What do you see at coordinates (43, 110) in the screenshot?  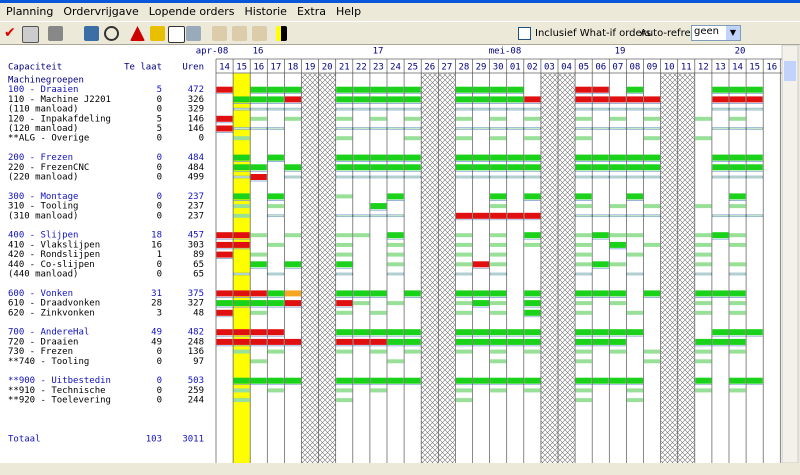 I see `row-name: (110 manload)` at bounding box center [43, 110].